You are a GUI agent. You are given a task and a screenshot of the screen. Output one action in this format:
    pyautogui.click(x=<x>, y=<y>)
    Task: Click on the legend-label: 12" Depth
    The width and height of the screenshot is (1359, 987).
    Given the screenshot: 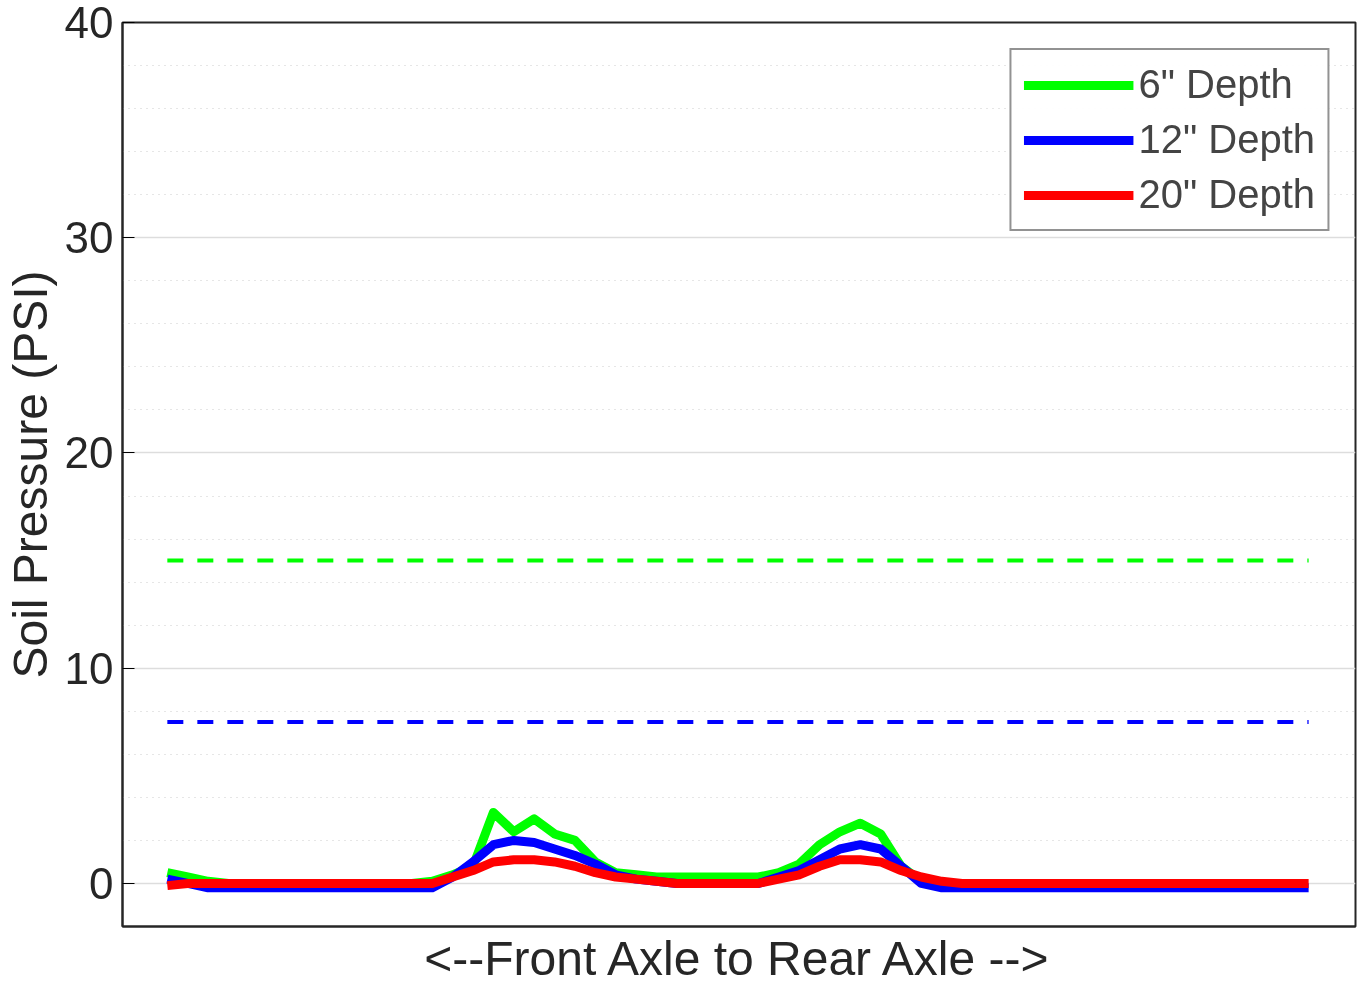 What is the action you would take?
    pyautogui.click(x=1226, y=139)
    